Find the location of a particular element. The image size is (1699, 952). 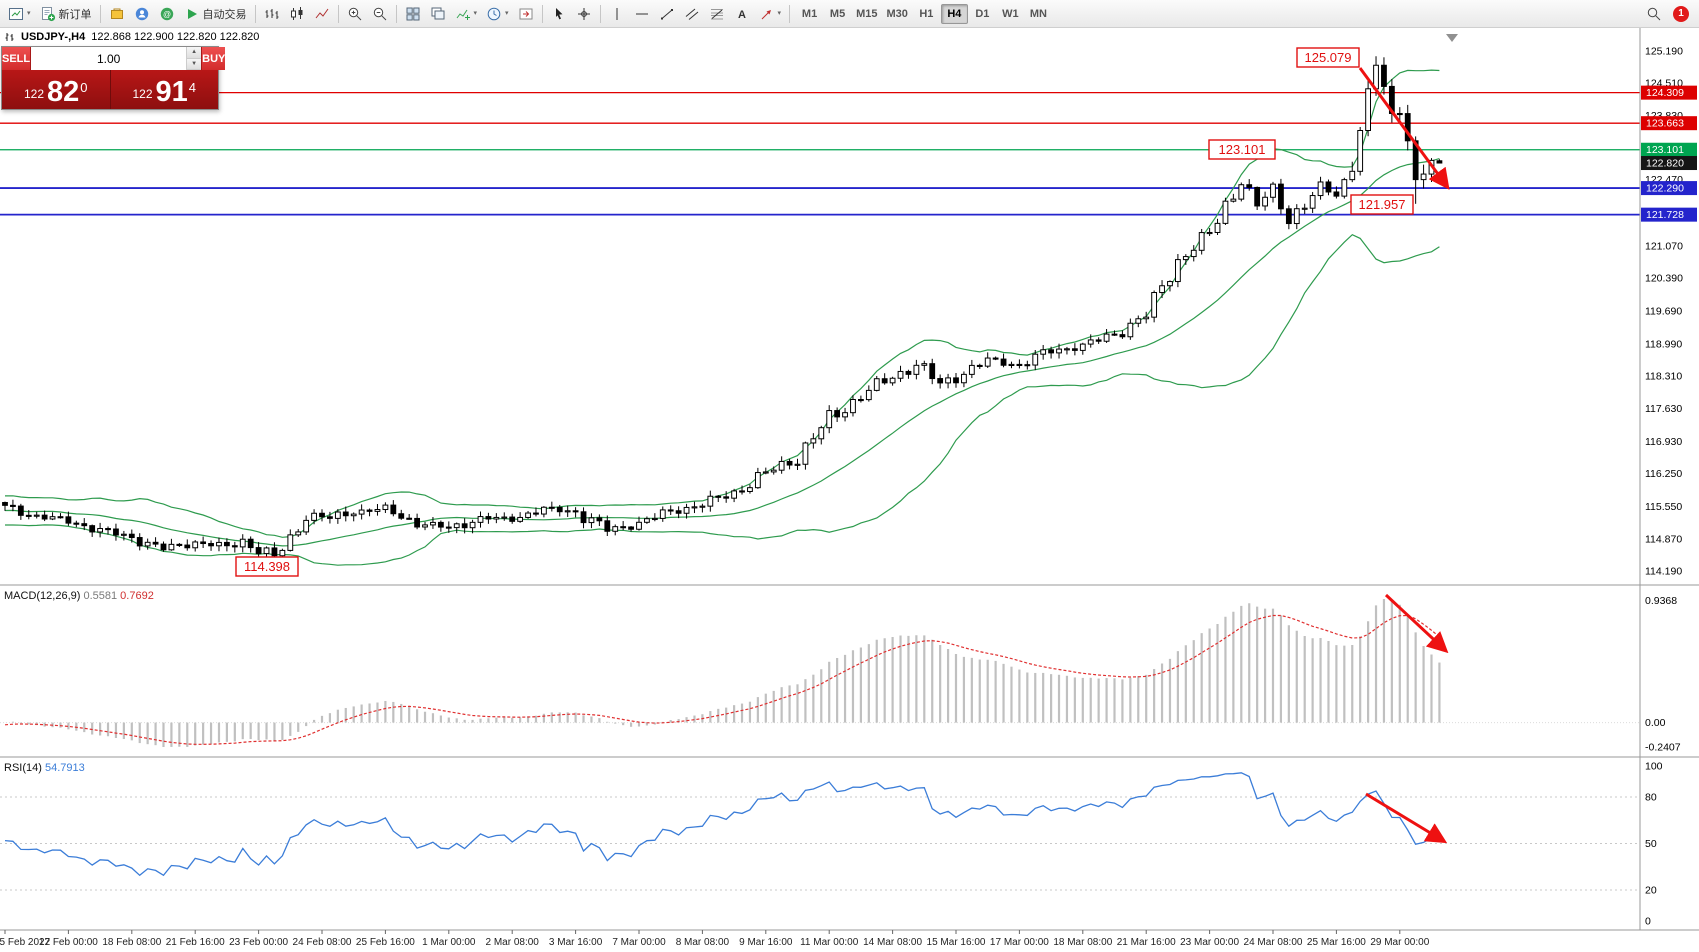

price-axis-label: 121.070 is located at coordinates (1664, 246).